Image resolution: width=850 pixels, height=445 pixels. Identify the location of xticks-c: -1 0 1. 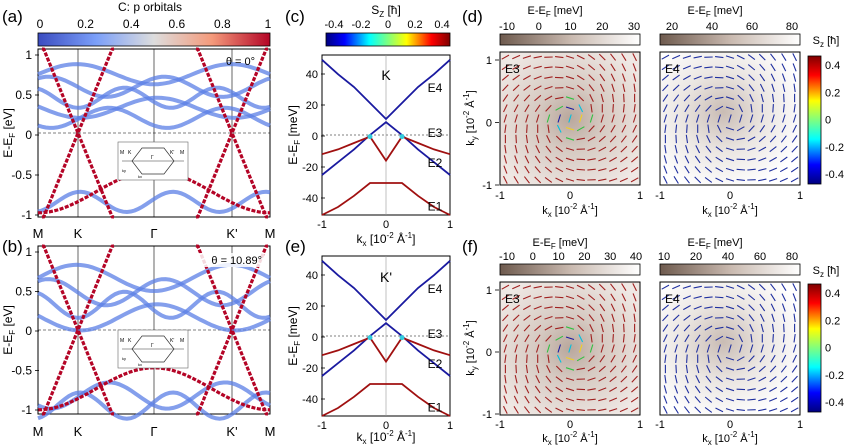
(385, 225).